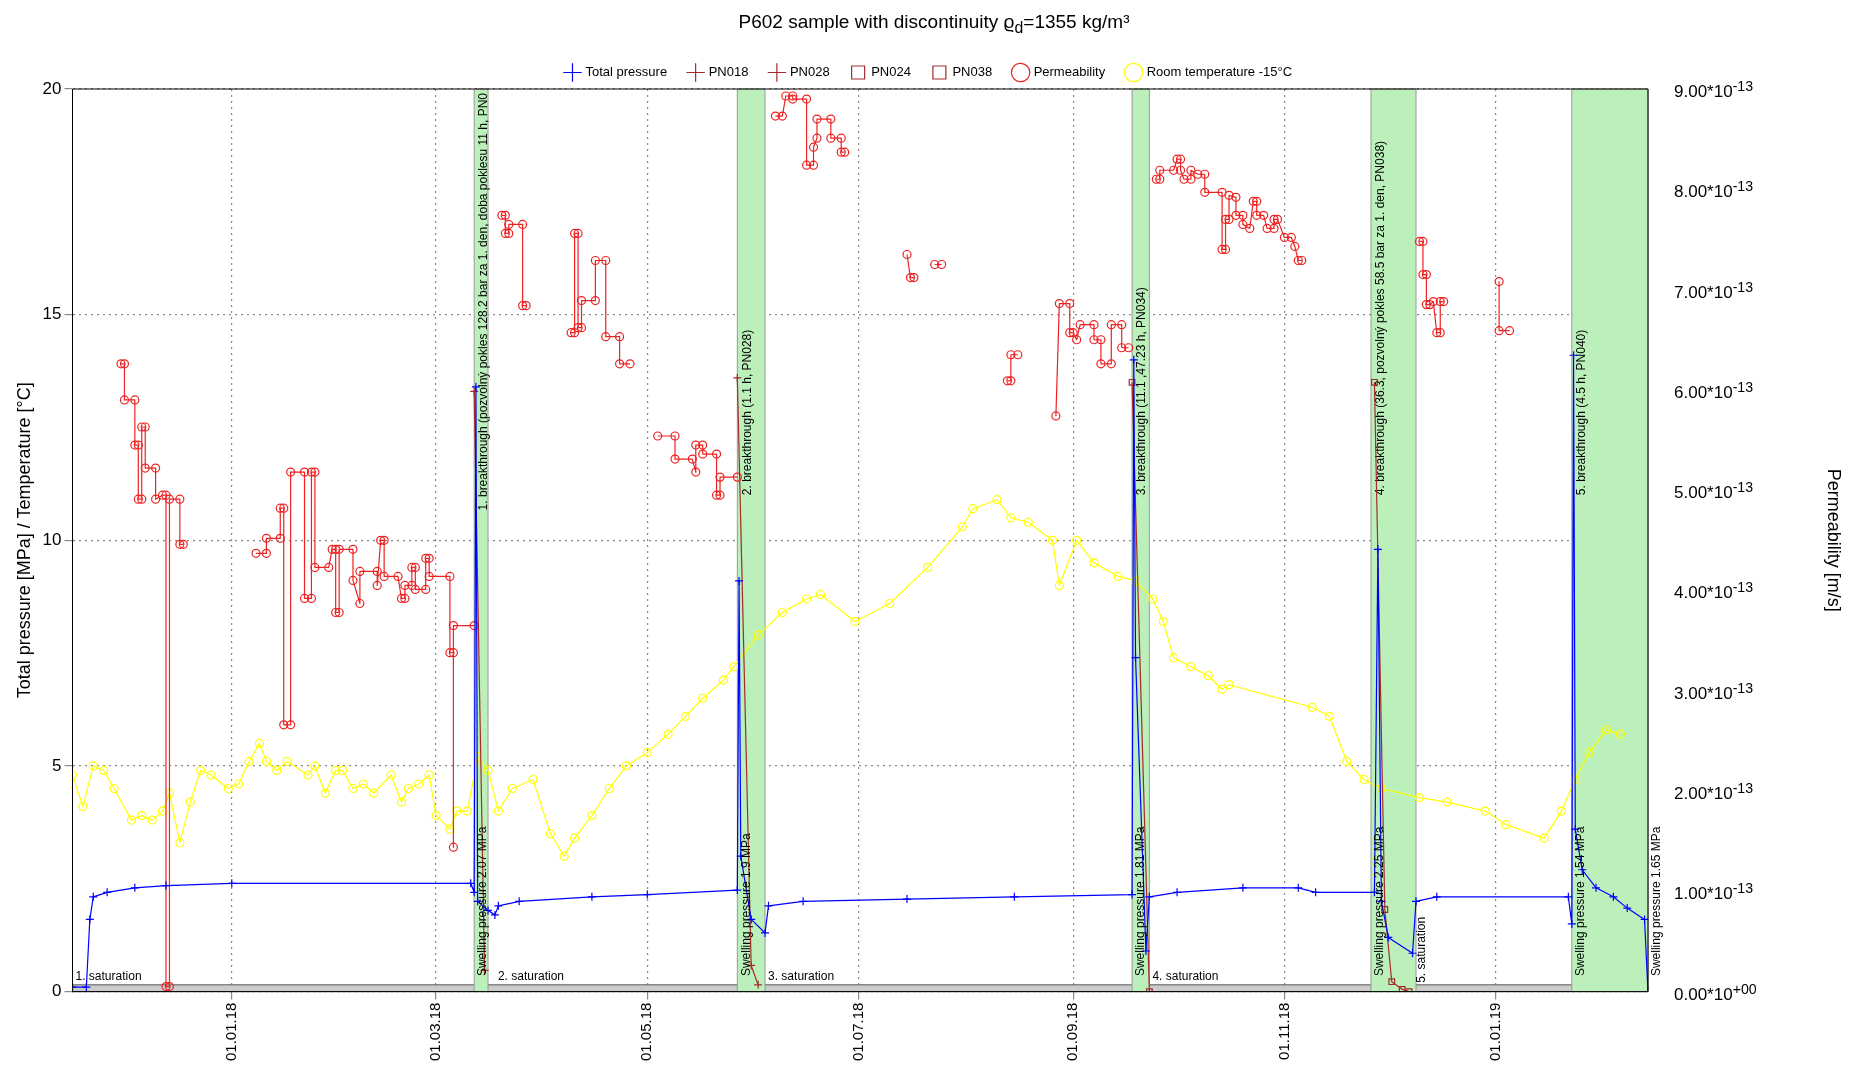  What do you see at coordinates (1714, 892) in the screenshot?
I see `y2-tick-label: 1.00*10$^{-13}$` at bounding box center [1714, 892].